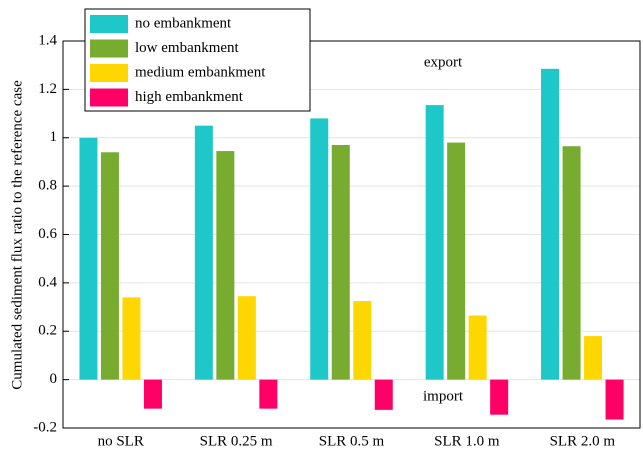 Image resolution: width=643 pixels, height=453 pixels. What do you see at coordinates (189, 97) in the screenshot?
I see `legend-label: high embankment` at bounding box center [189, 97].